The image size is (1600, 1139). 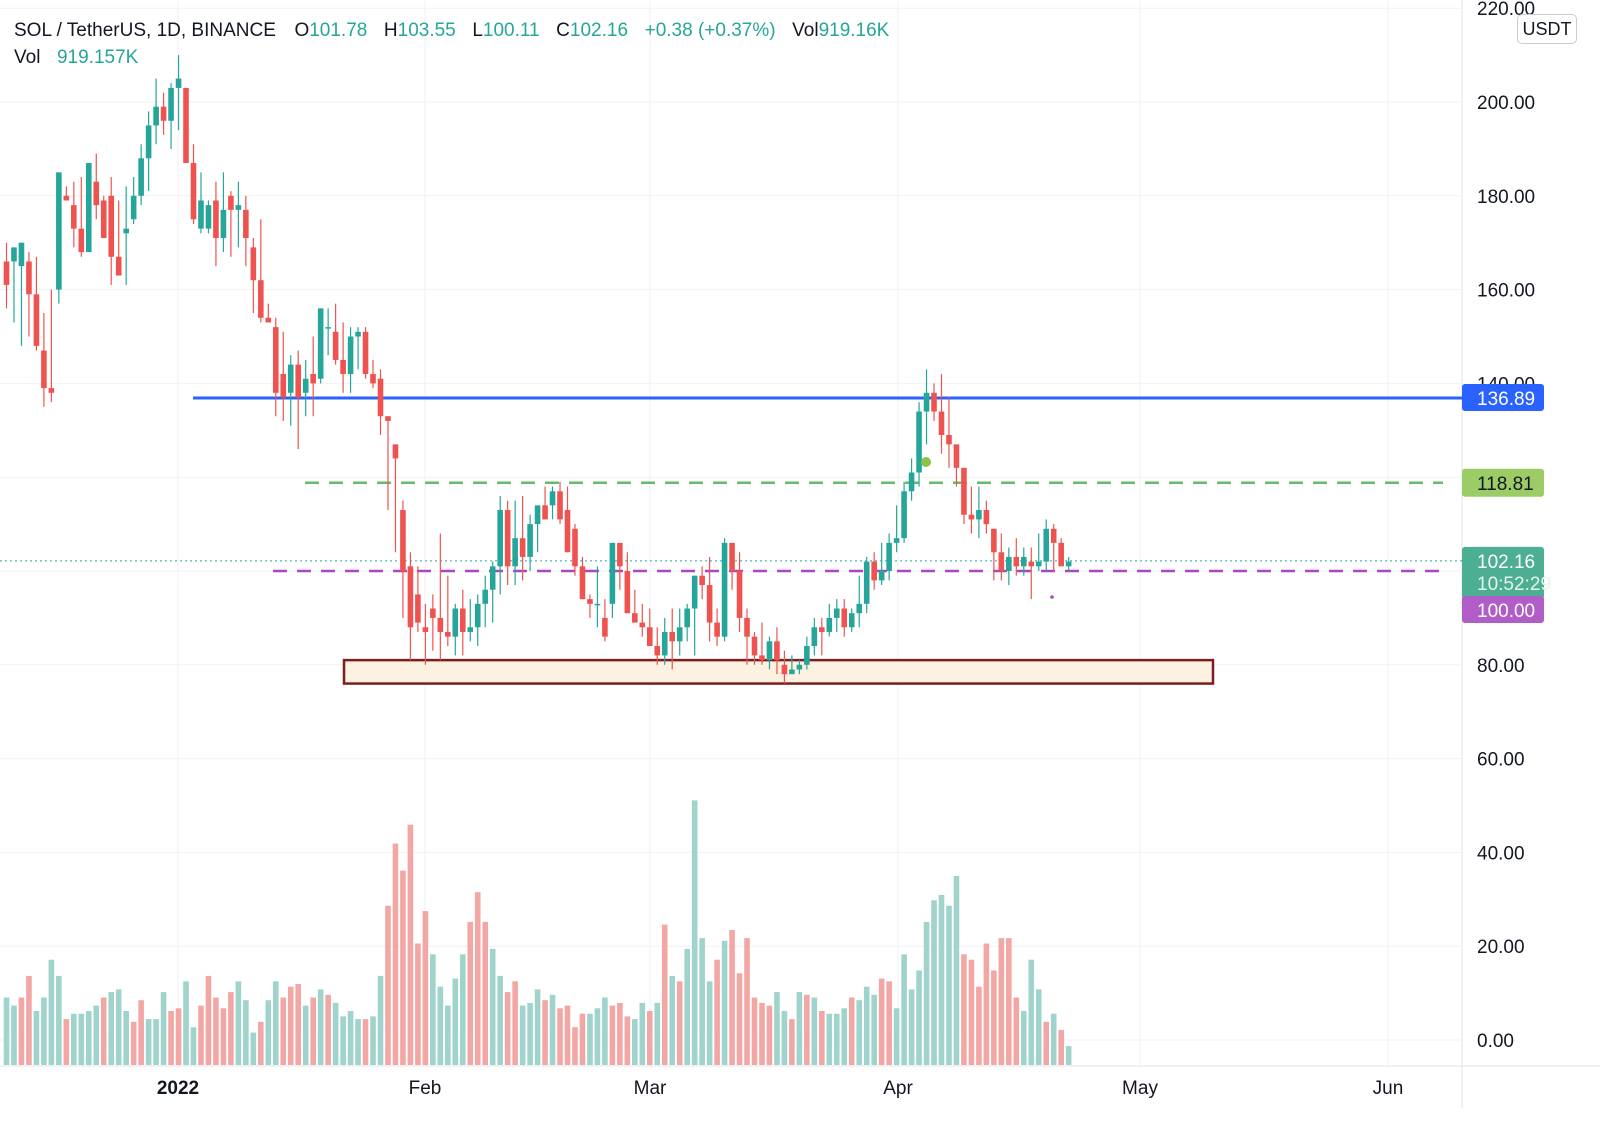 What do you see at coordinates (27, 57) in the screenshot?
I see `volume-study-label: Vol` at bounding box center [27, 57].